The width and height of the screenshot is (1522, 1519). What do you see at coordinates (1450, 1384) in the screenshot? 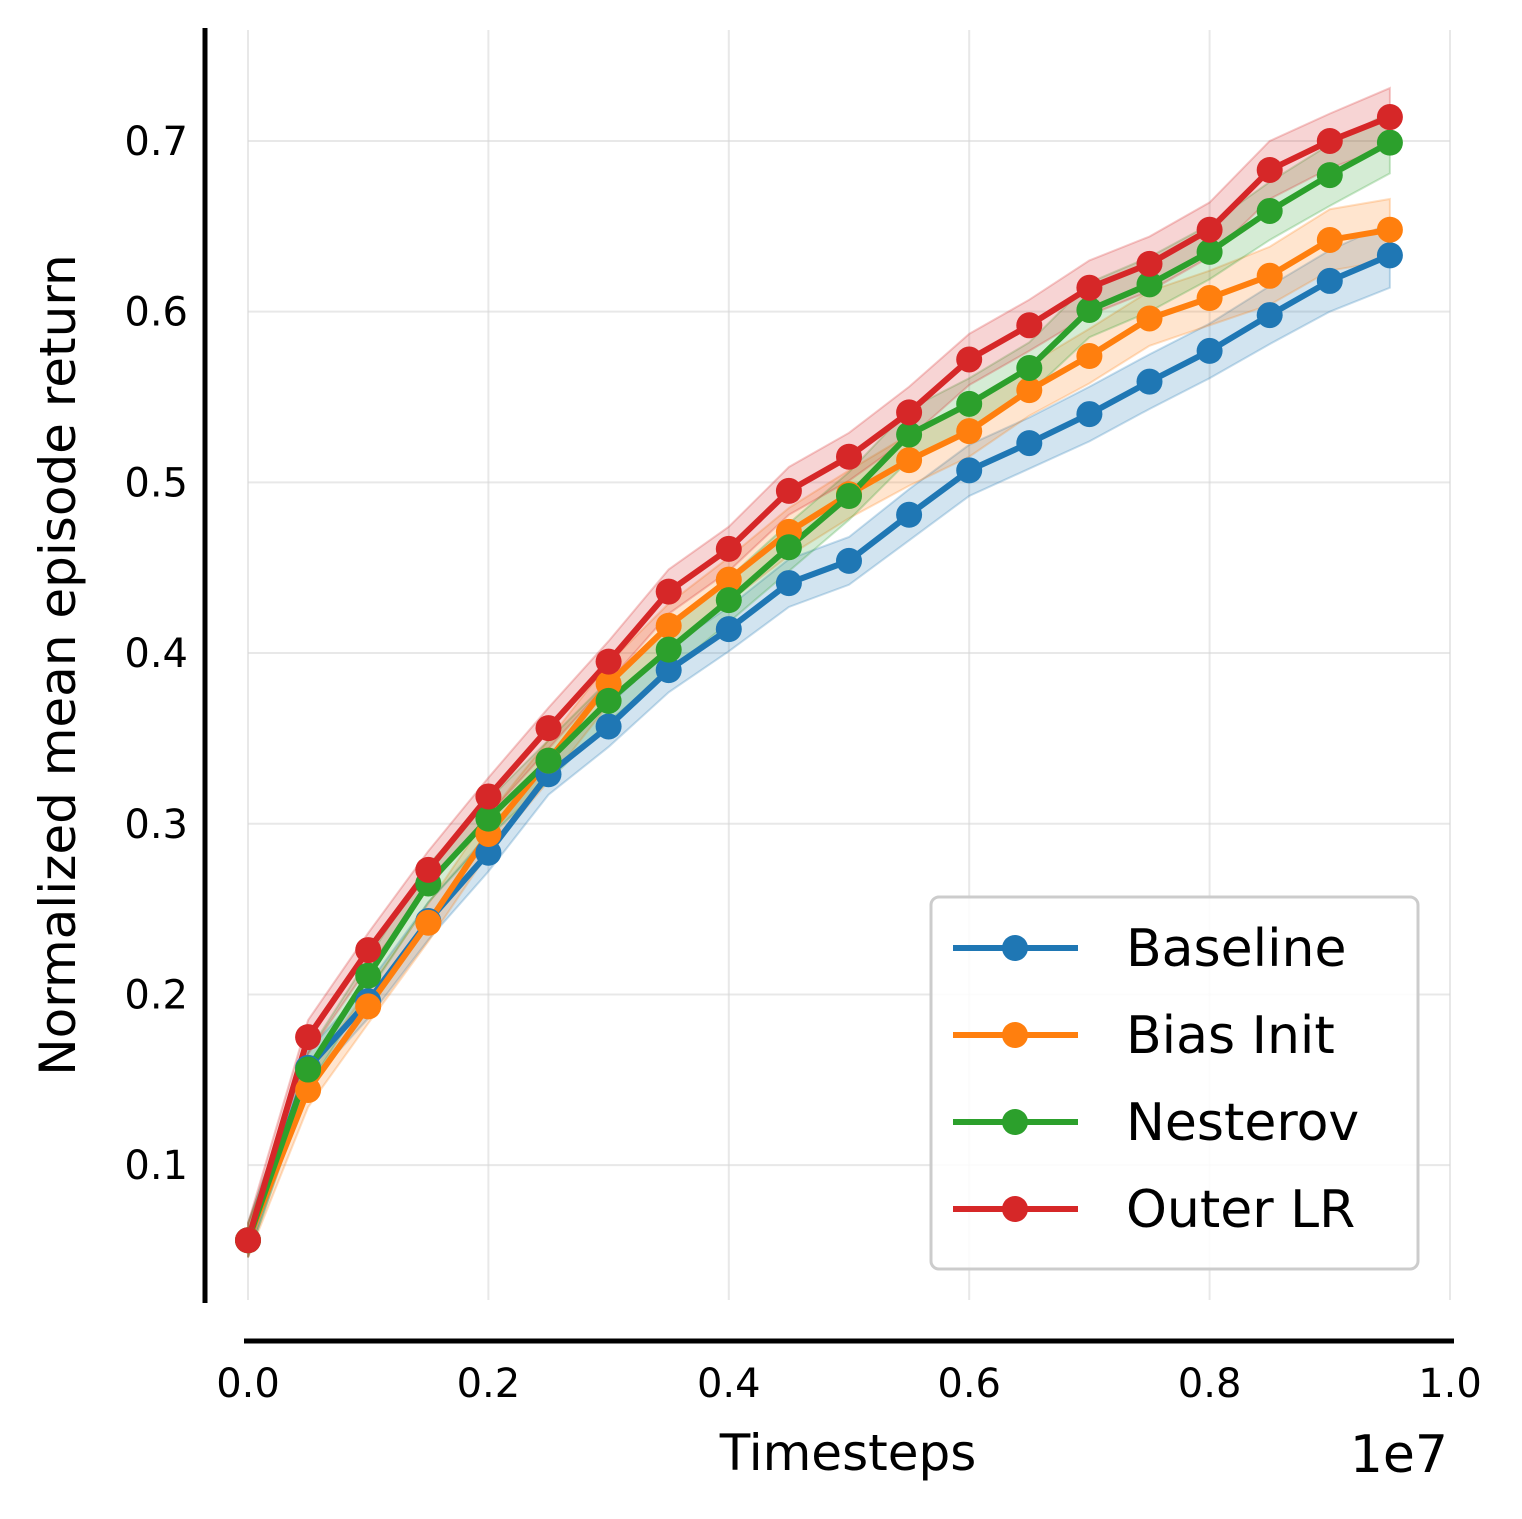
I see `x-tick-label: 1.0` at bounding box center [1450, 1384].